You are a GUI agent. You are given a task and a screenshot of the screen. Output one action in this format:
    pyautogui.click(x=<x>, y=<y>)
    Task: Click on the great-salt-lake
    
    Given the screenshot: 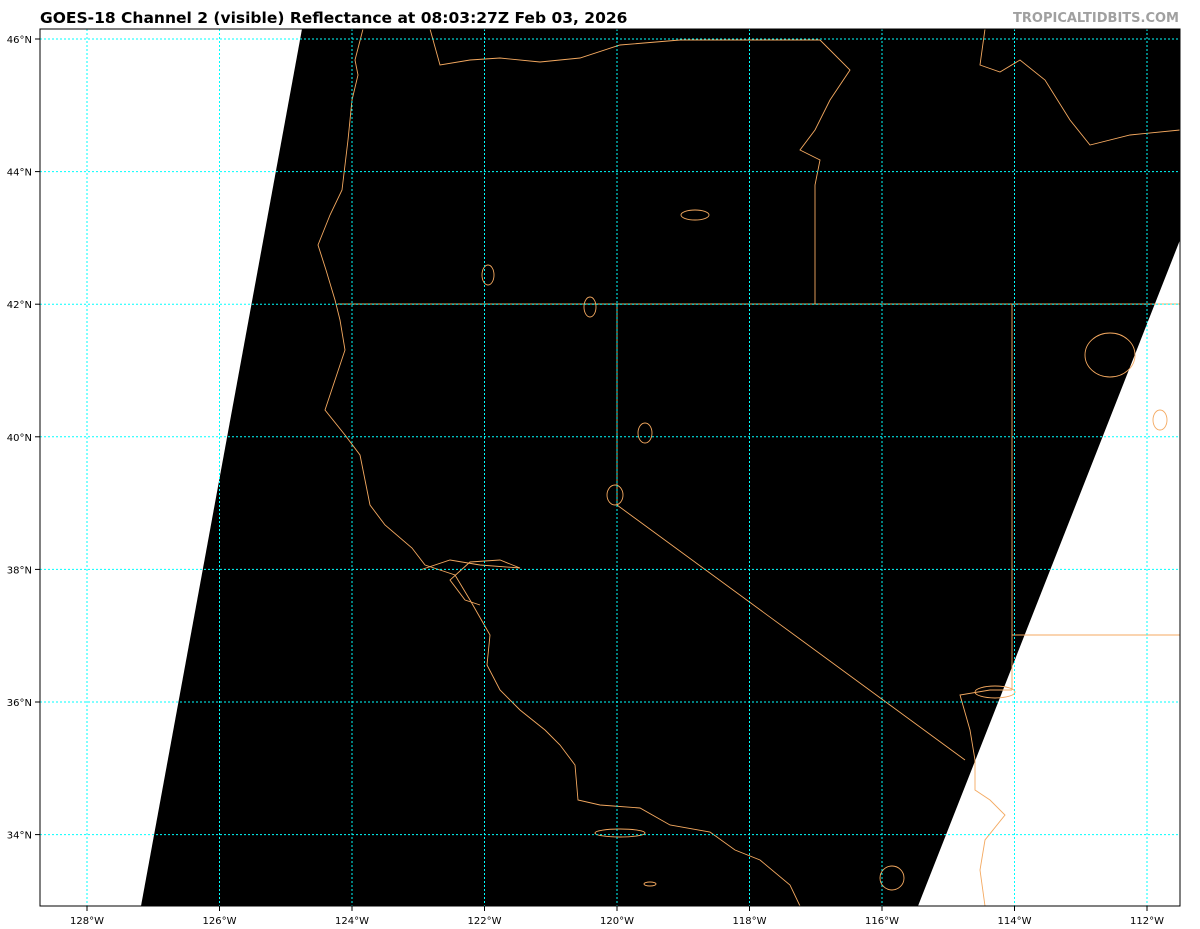 What is the action you would take?
    pyautogui.click(x=1110, y=355)
    